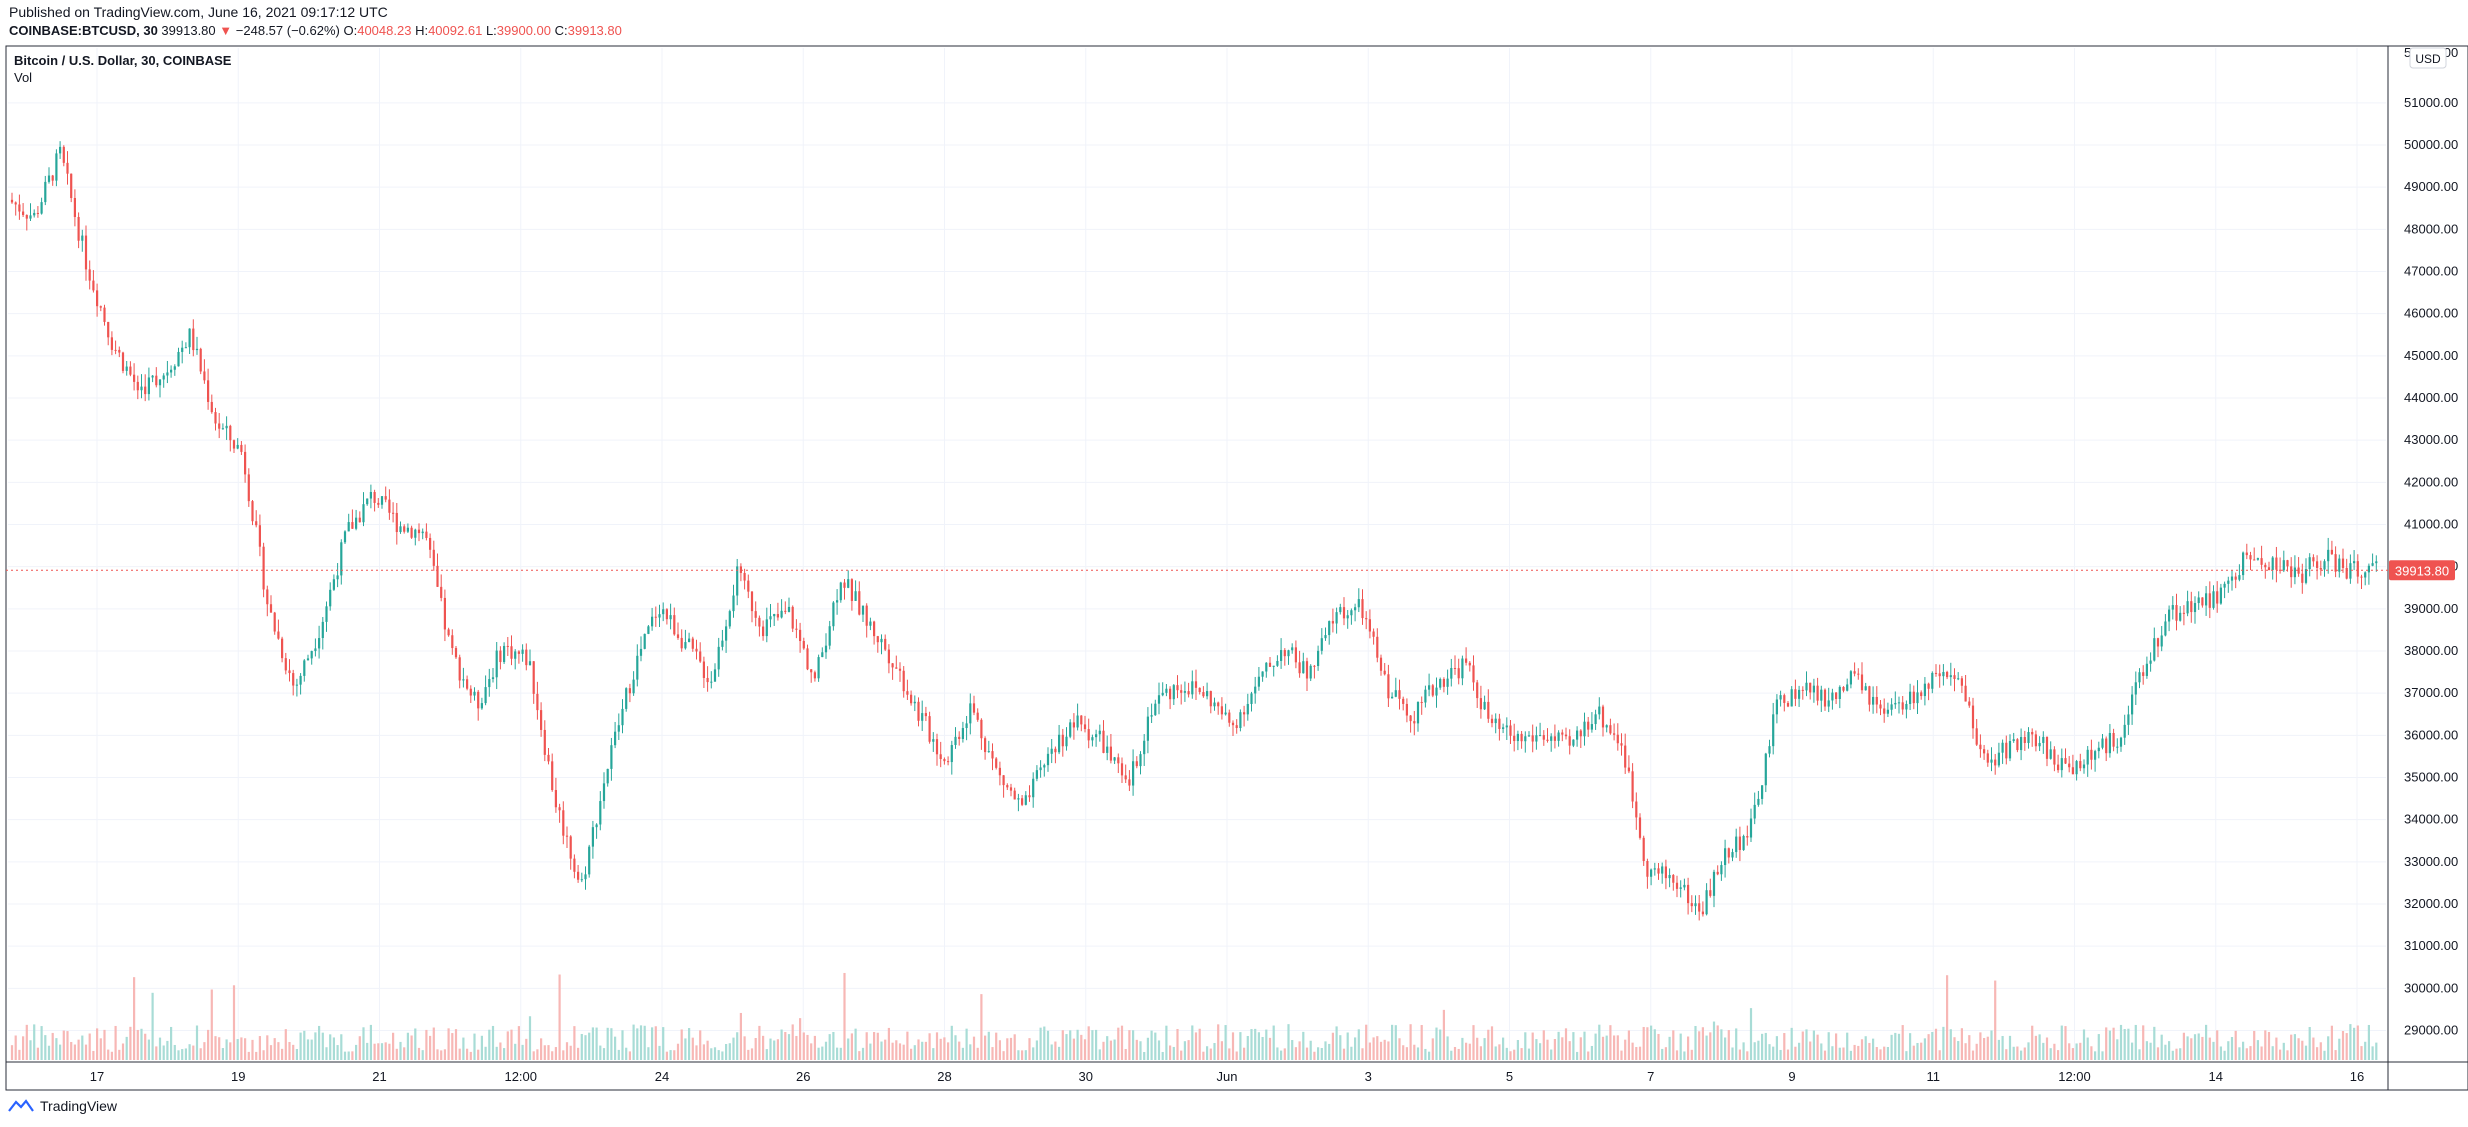 The width and height of the screenshot is (2468, 1127). Describe the element at coordinates (83, 30) in the screenshot. I see `symbol-label: COINBASE:BTCUSD, 30` at that location.